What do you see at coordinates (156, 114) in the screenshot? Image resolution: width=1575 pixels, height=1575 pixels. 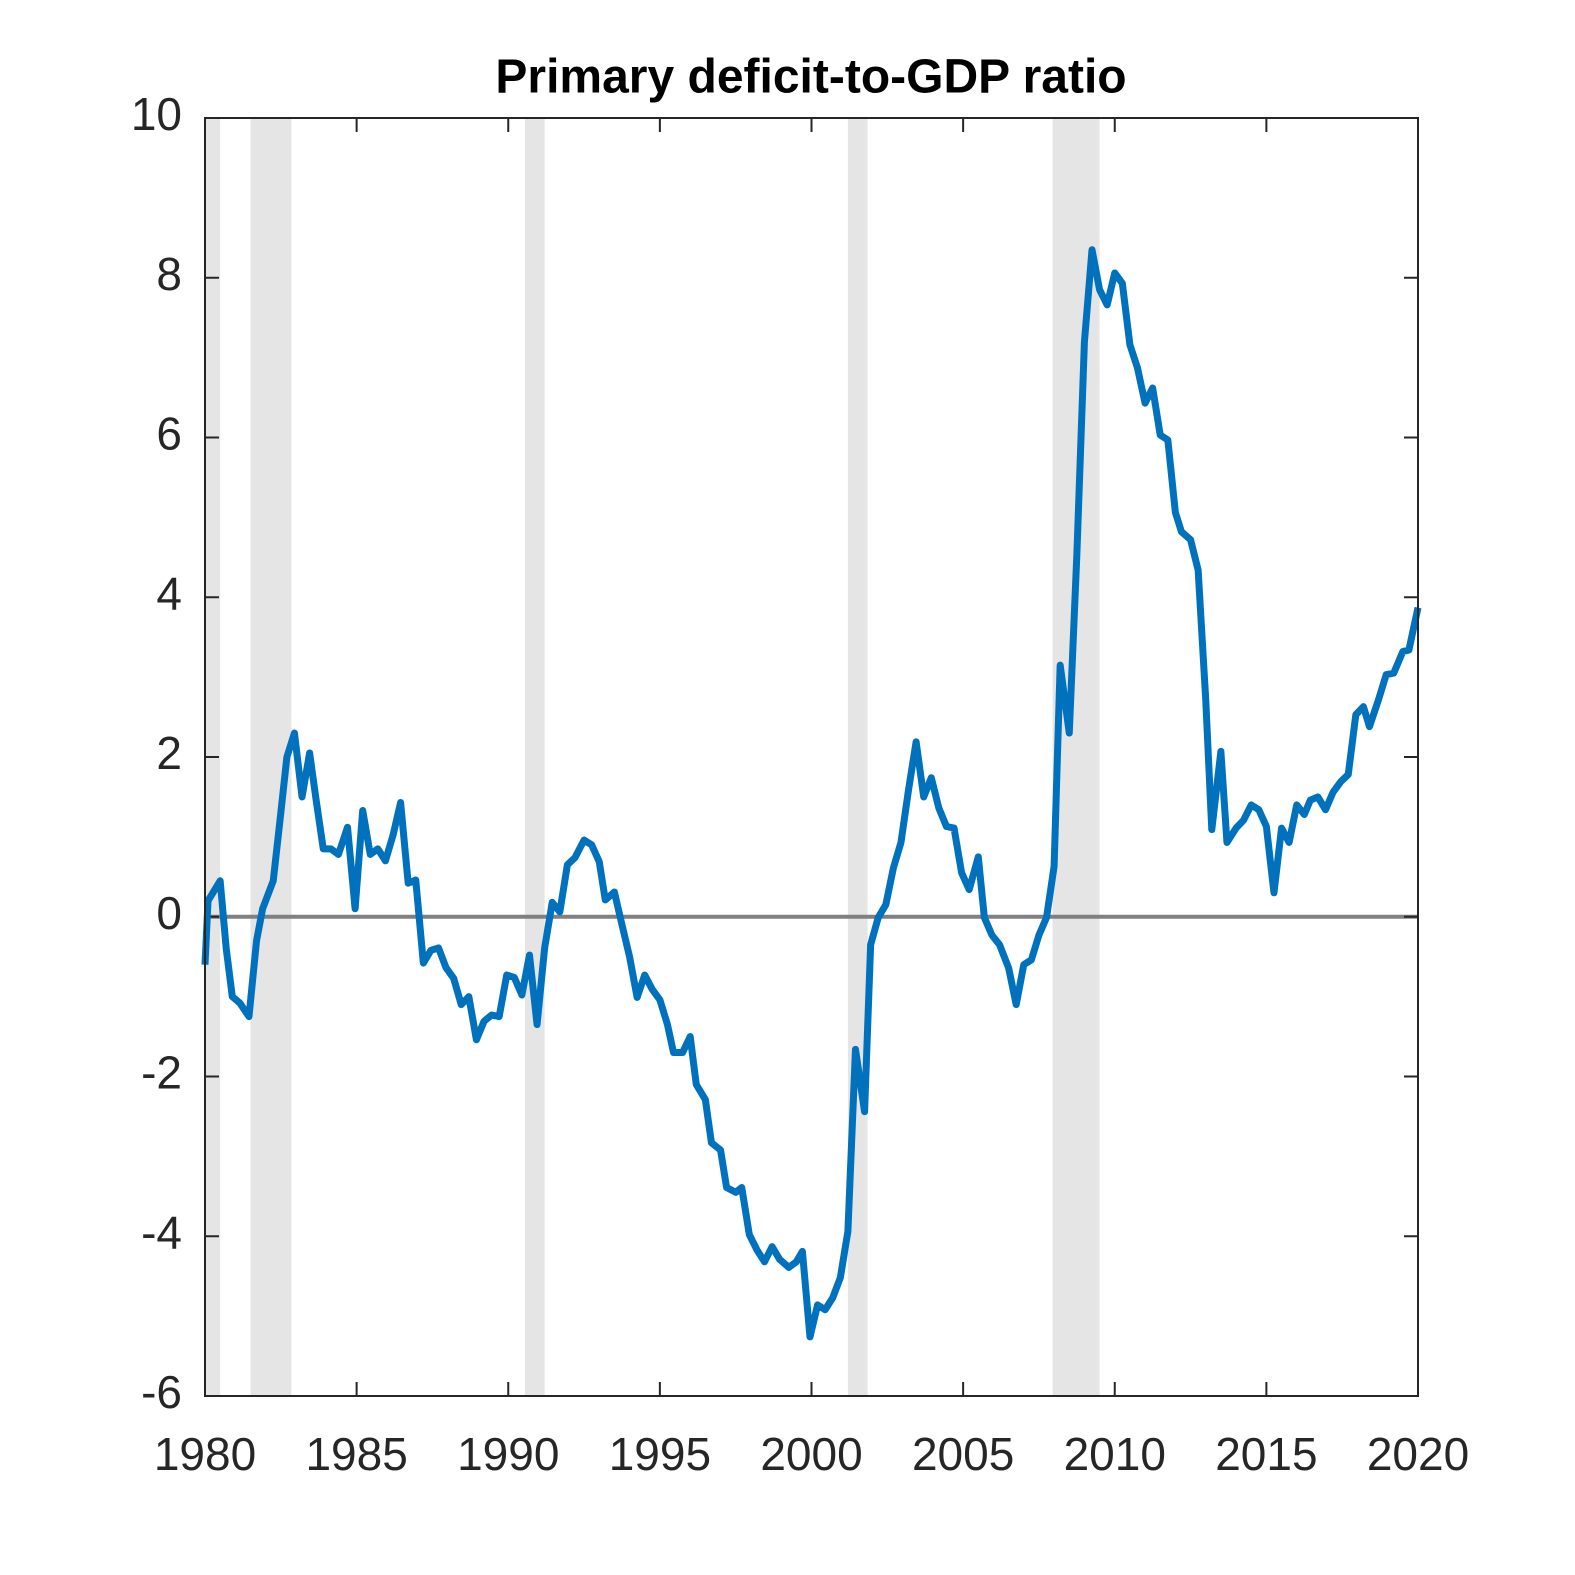 I see `y-tick-label: 10` at bounding box center [156, 114].